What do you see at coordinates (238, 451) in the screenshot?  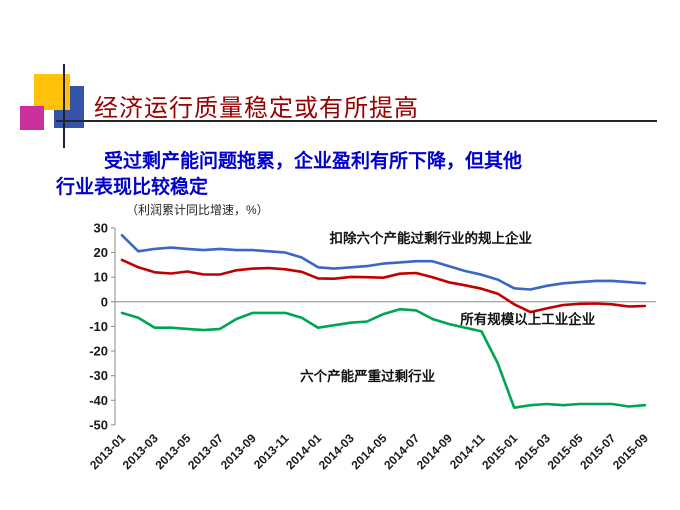 I see `x-tick-label: 2013-09` at bounding box center [238, 451].